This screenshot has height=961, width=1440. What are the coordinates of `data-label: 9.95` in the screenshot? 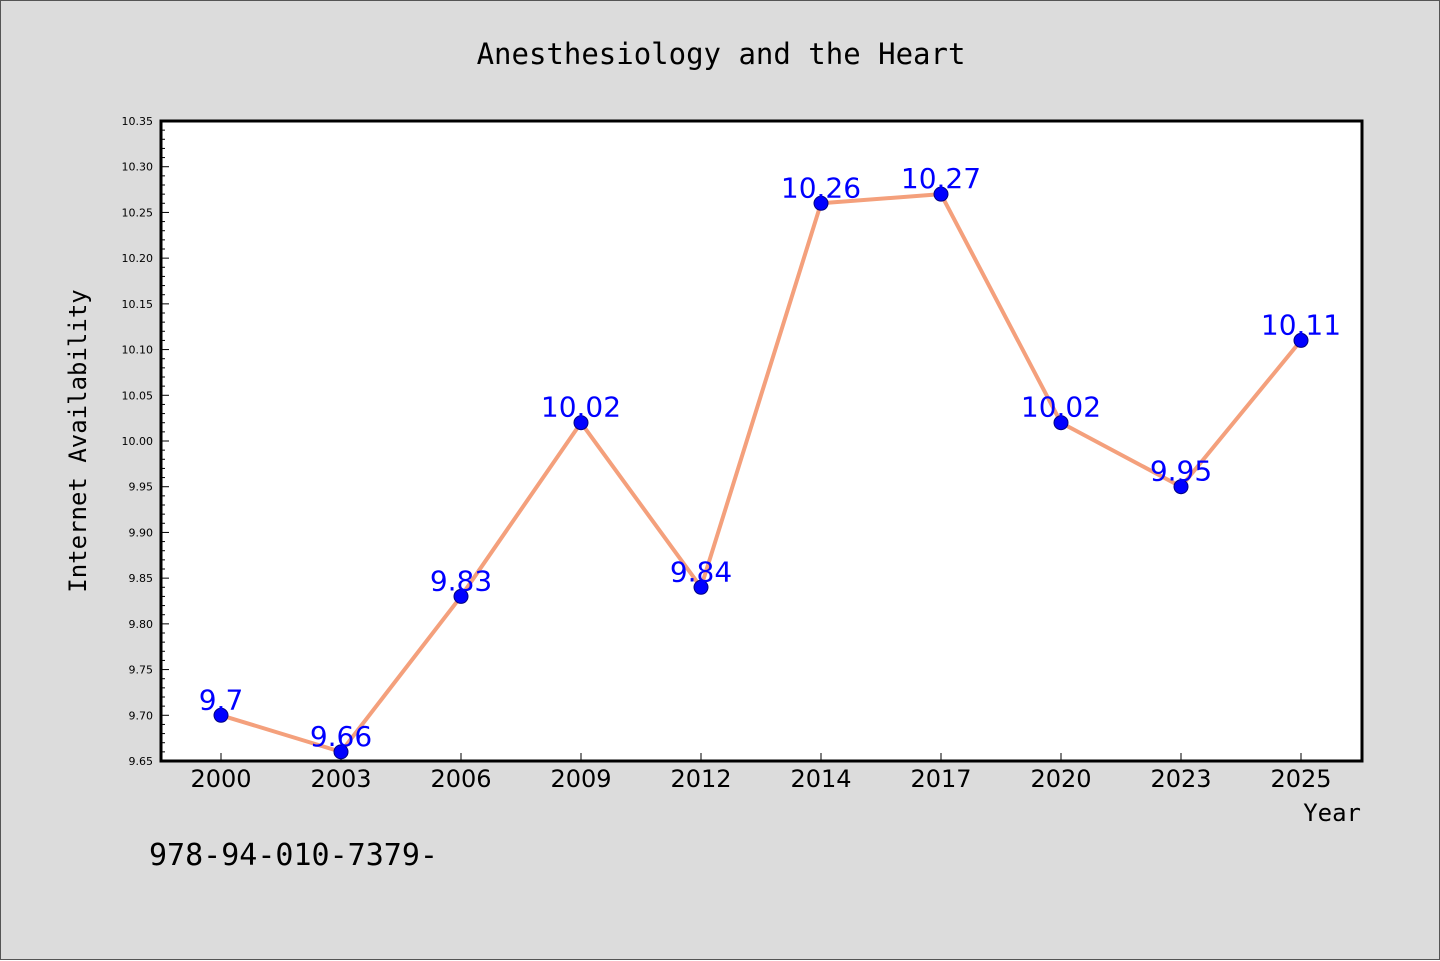 It's located at (1181, 471).